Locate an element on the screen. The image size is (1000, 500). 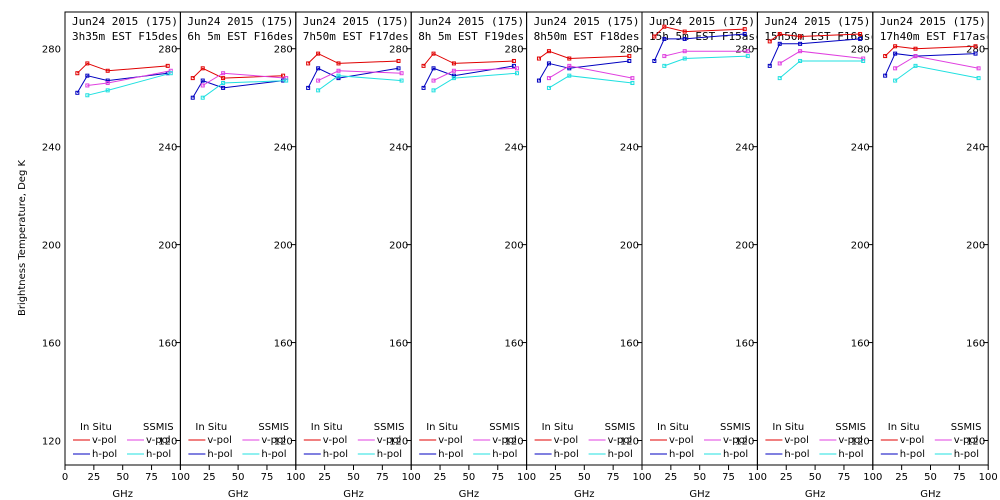
x-tick-label: 0 is located at coordinates (65, 477).